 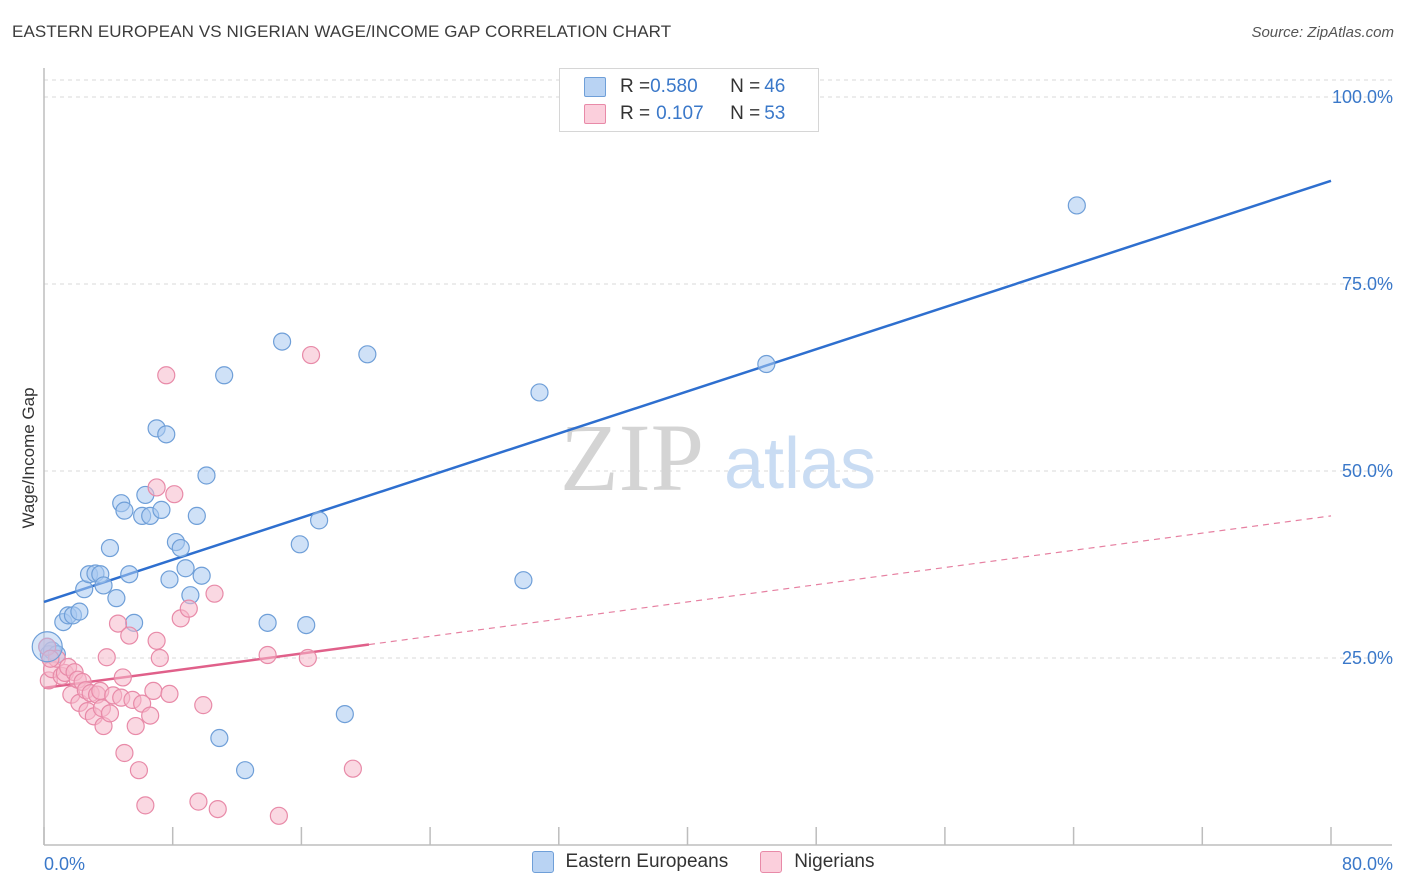 I want to click on legend-row-eastern-europeans: R = 0.580 N = 46, so click(x=684, y=87).